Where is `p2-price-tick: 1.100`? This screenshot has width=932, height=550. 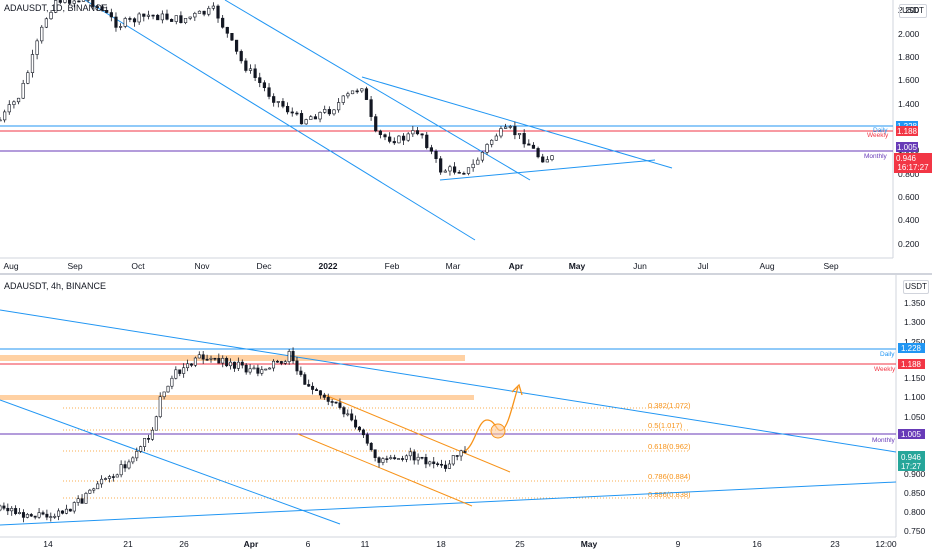
p2-price-tick: 1.100 is located at coordinates (915, 397).